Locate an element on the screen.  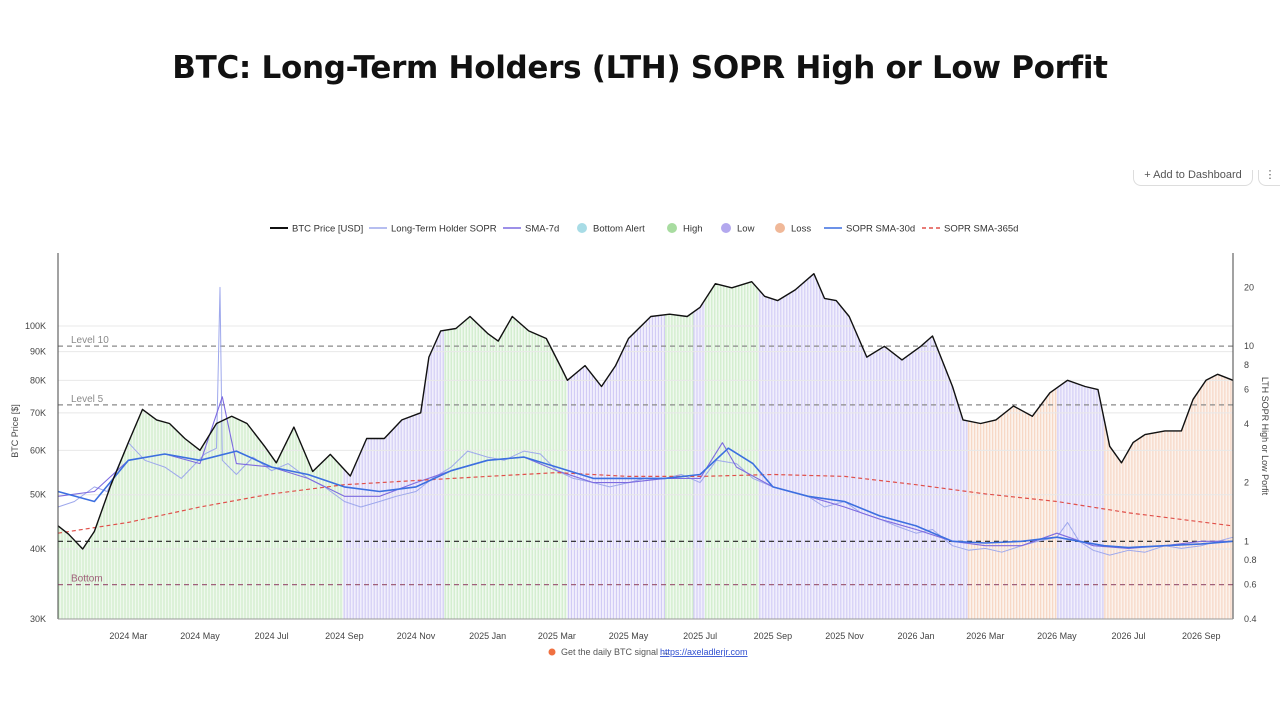
left-tick-label-1: 40K is located at coordinates (38, 549).